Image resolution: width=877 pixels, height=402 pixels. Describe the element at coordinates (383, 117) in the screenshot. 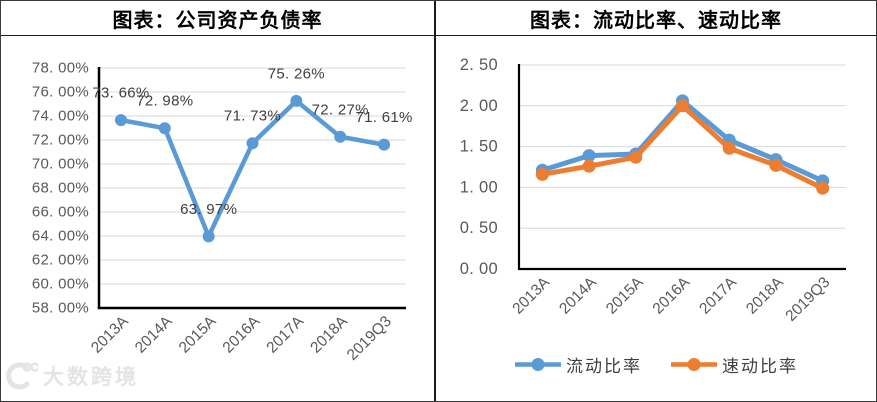

I see `data-label: 71. 61%` at that location.